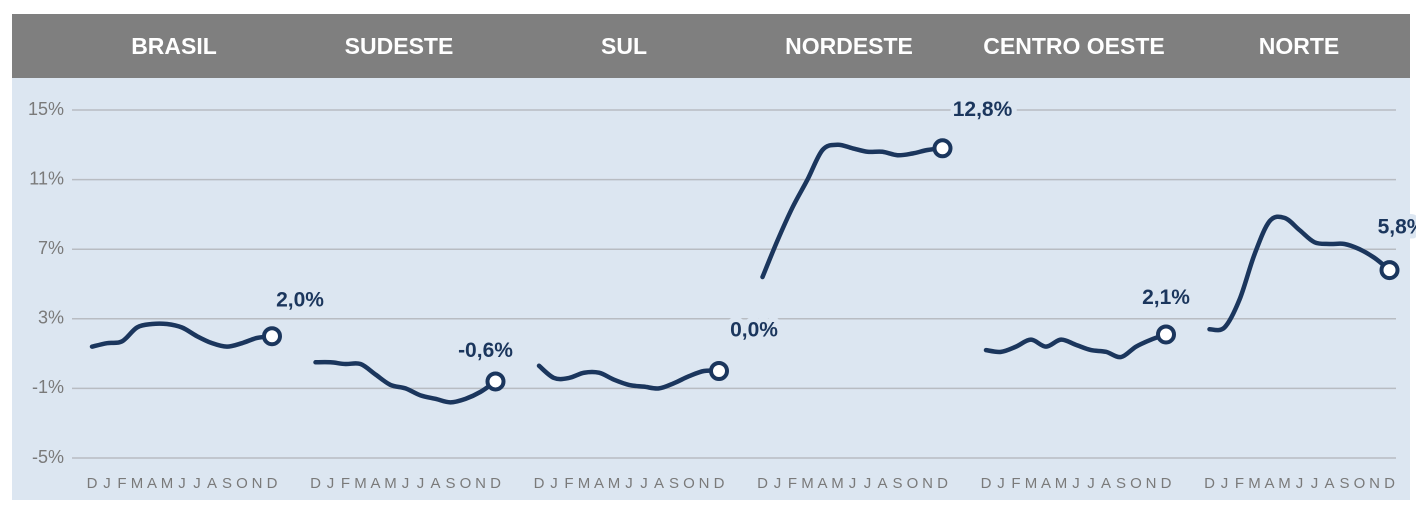 This screenshot has width=1416, height=505. I want to click on panel-title: NORTE, so click(1299, 46).